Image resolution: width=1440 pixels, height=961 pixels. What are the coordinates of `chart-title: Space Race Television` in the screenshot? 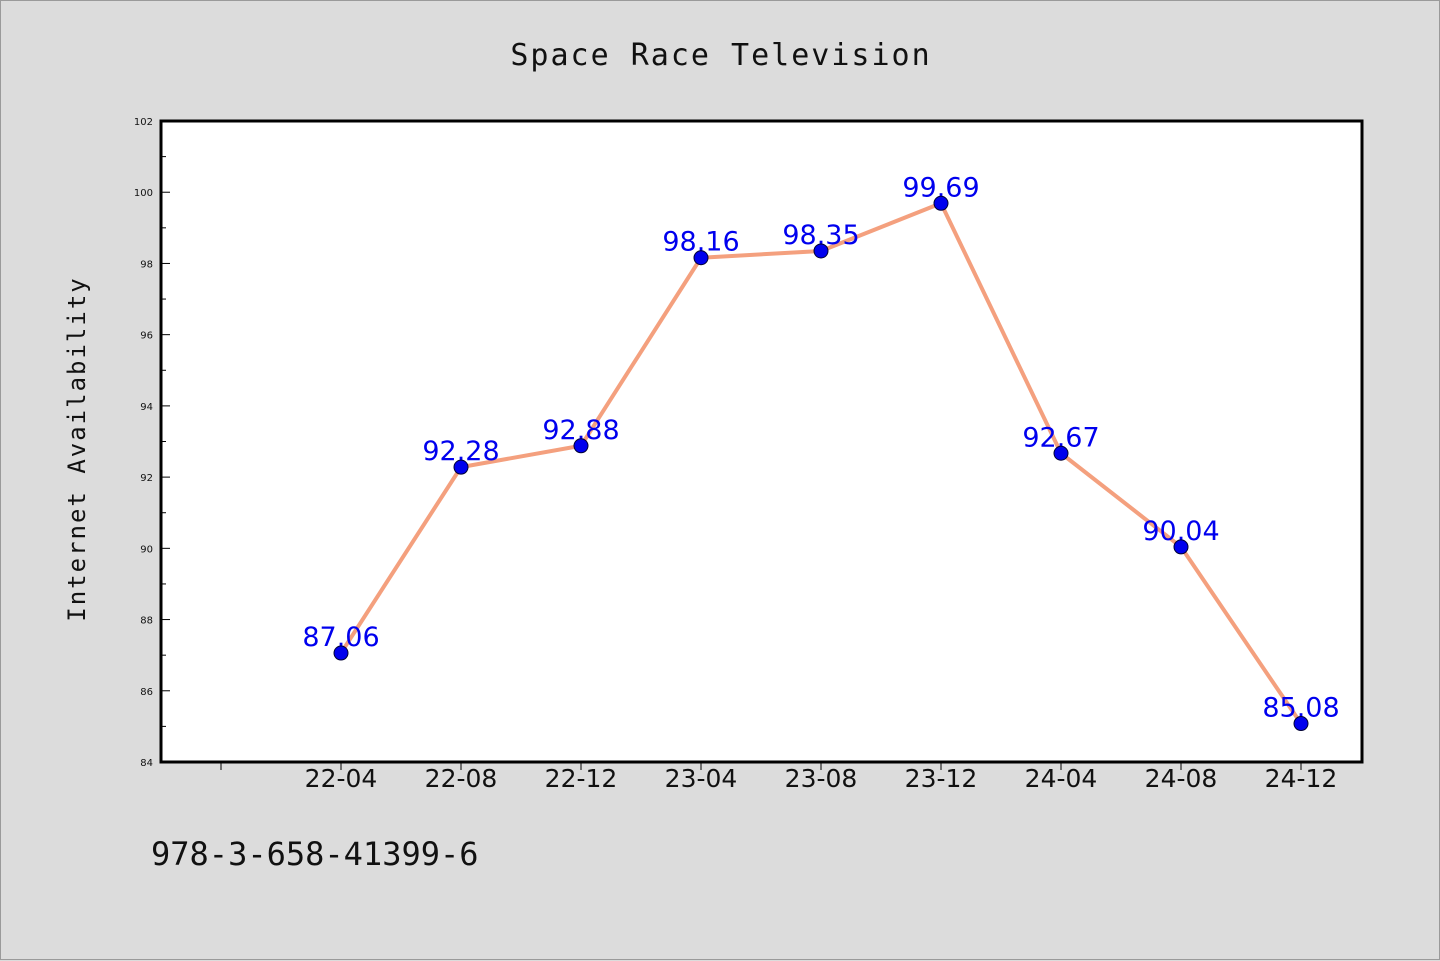 It's located at (720, 55).